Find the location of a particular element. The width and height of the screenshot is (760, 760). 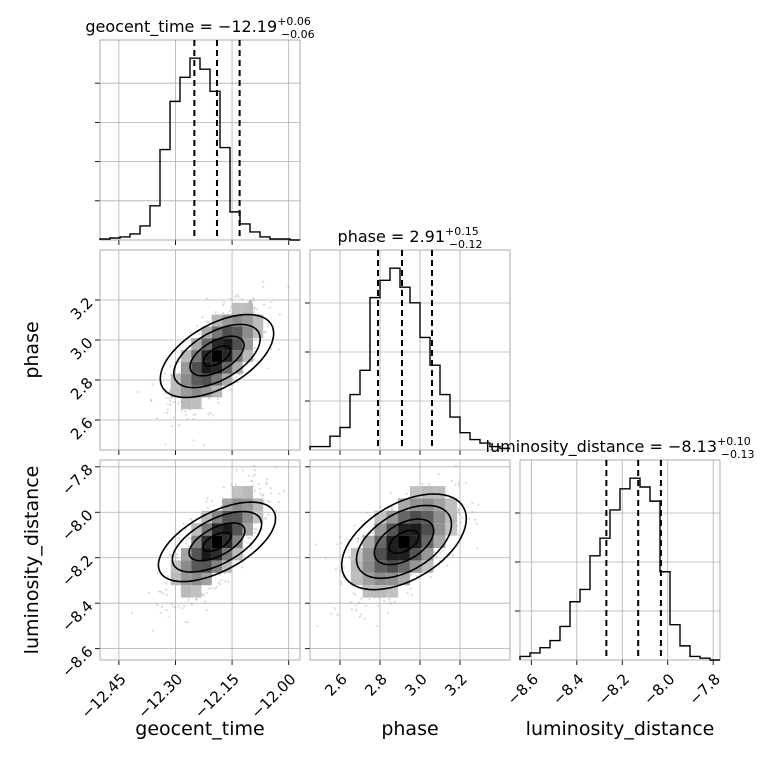

luminosity_distance-ytick-label: −8.0 is located at coordinates (77, 525).